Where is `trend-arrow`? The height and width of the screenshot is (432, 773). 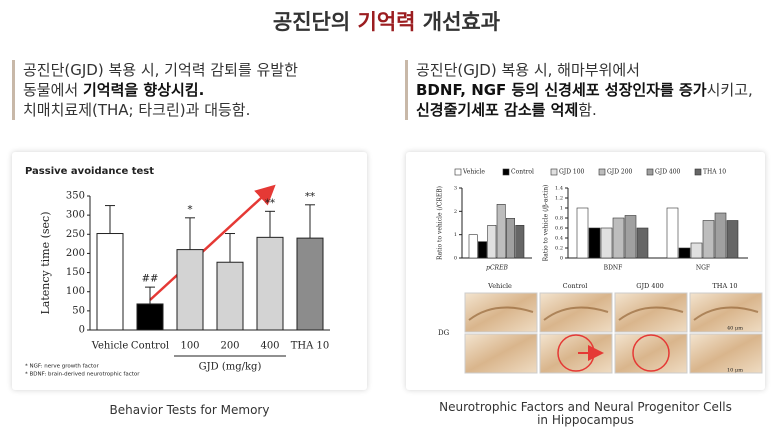 trend-arrow is located at coordinates (212, 242).